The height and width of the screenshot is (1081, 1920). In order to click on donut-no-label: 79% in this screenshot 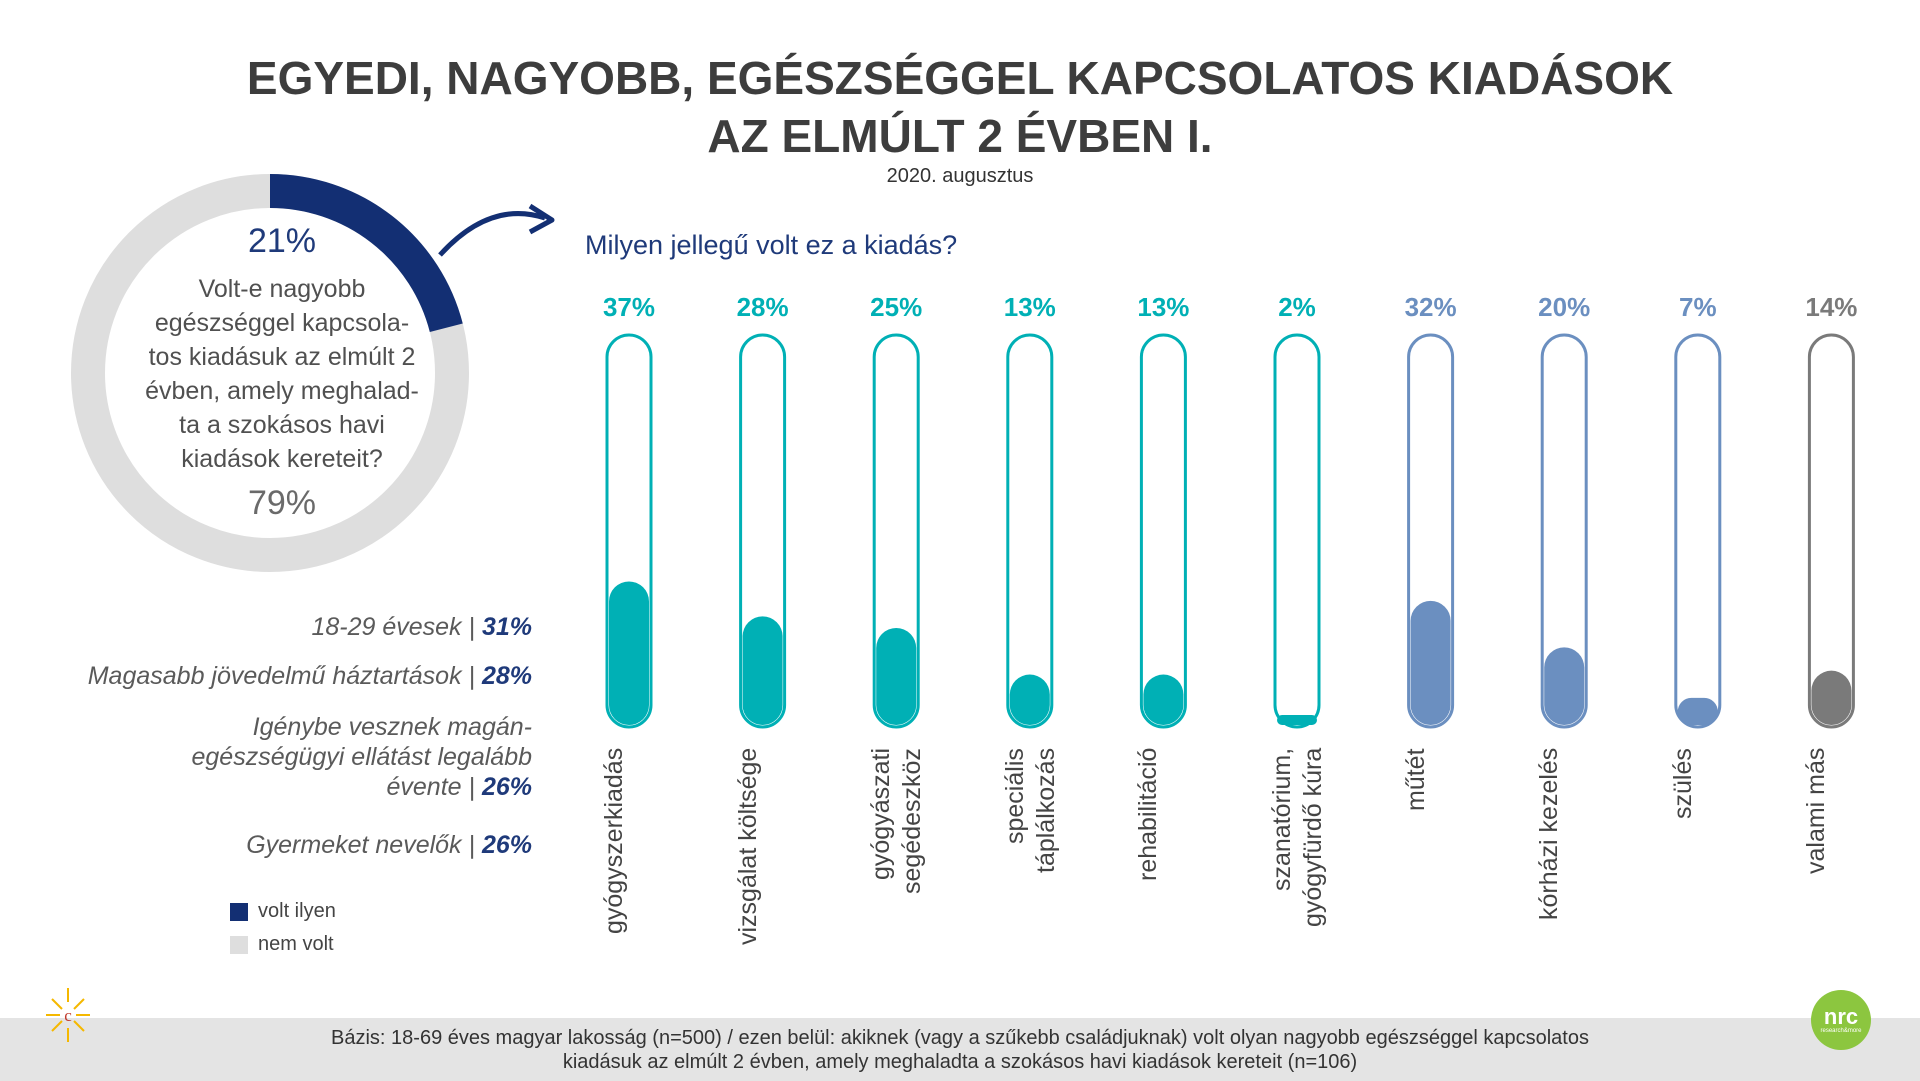, I will do `click(282, 503)`.